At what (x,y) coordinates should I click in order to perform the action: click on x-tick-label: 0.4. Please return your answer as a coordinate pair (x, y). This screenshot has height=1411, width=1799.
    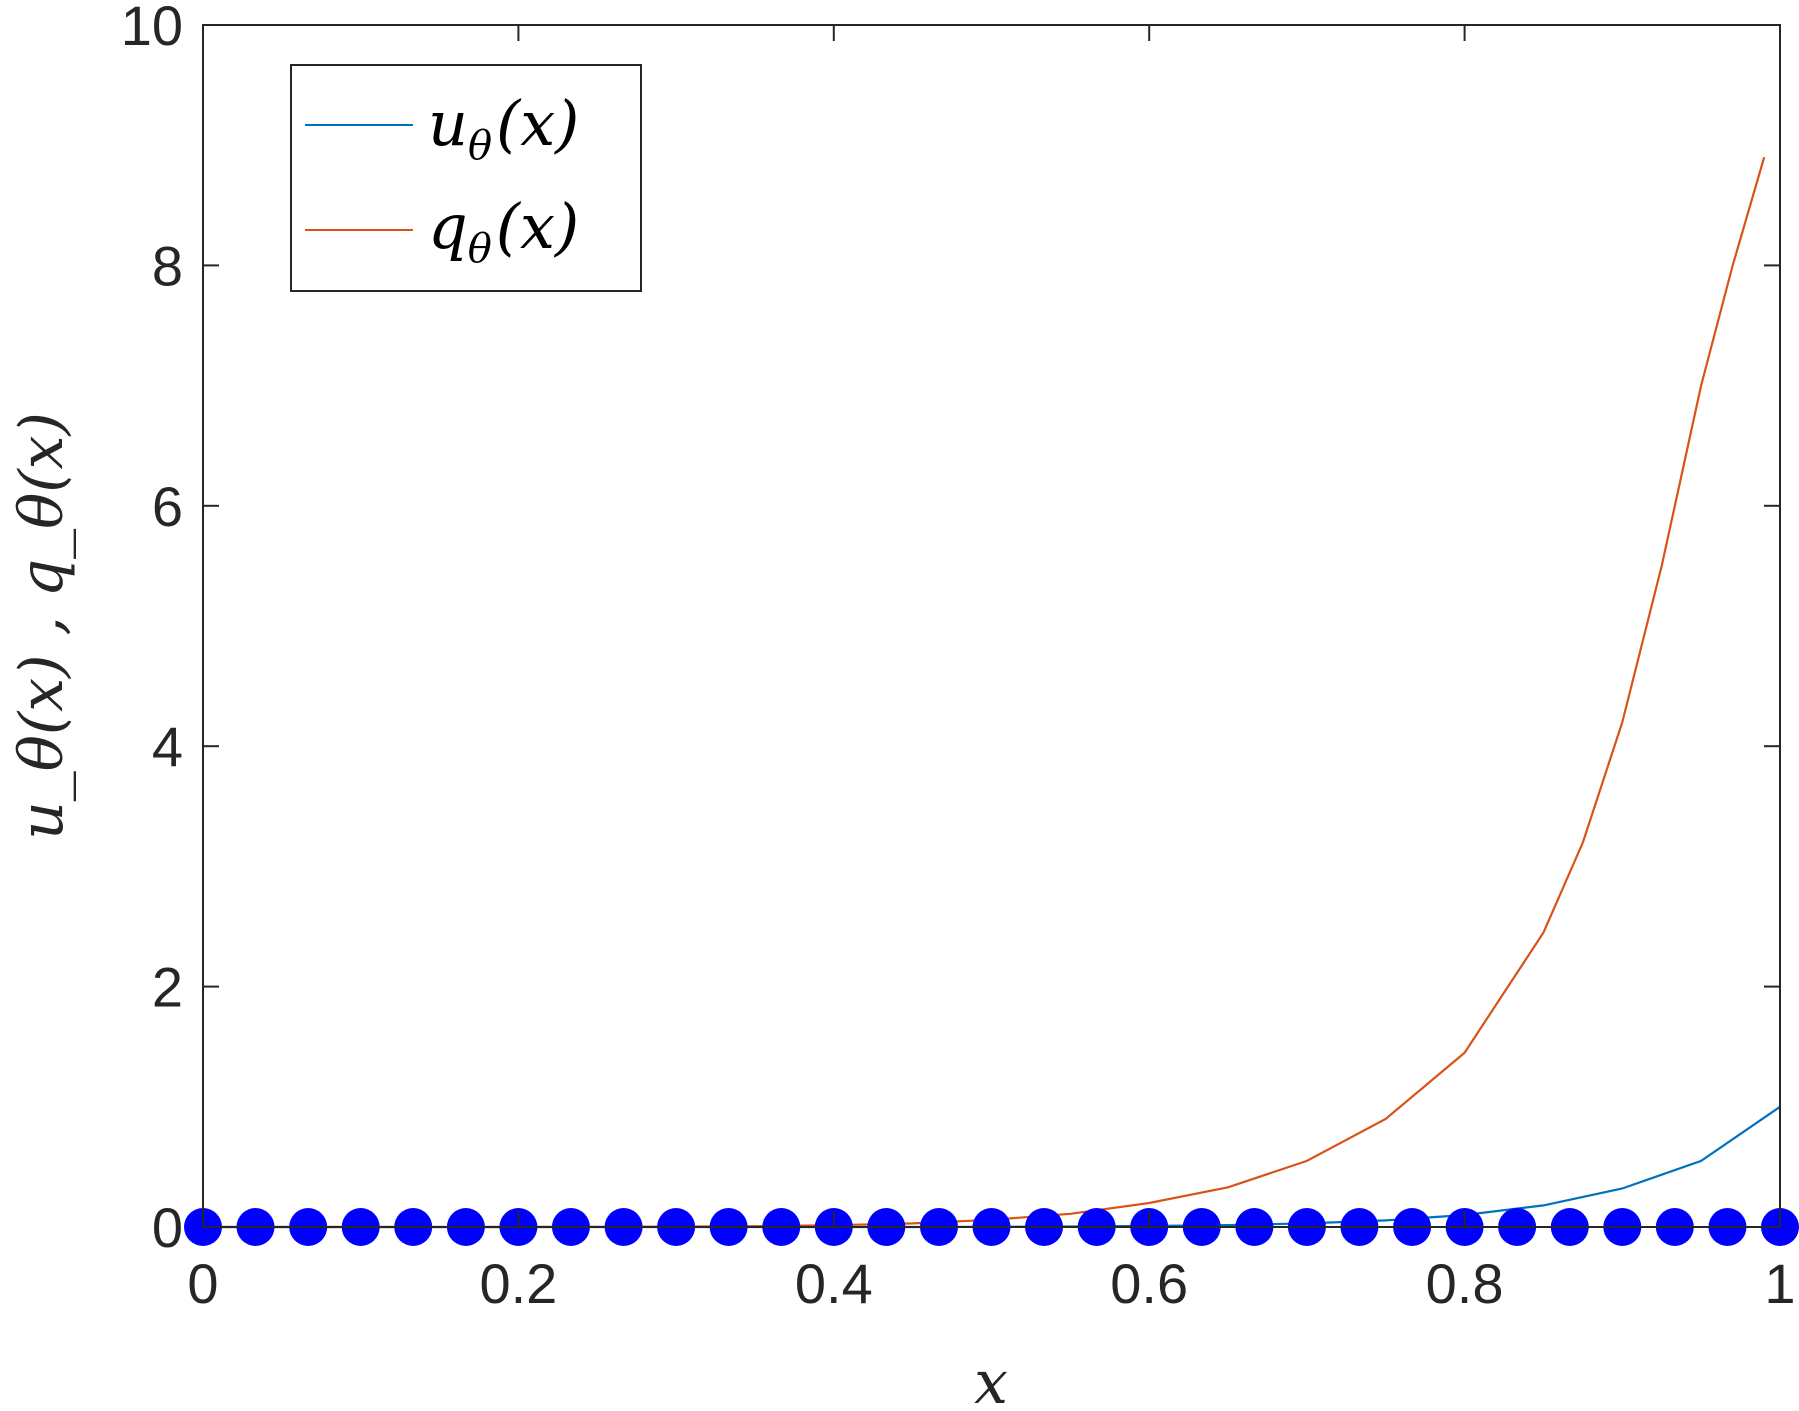
    Looking at the image, I should click on (834, 1283).